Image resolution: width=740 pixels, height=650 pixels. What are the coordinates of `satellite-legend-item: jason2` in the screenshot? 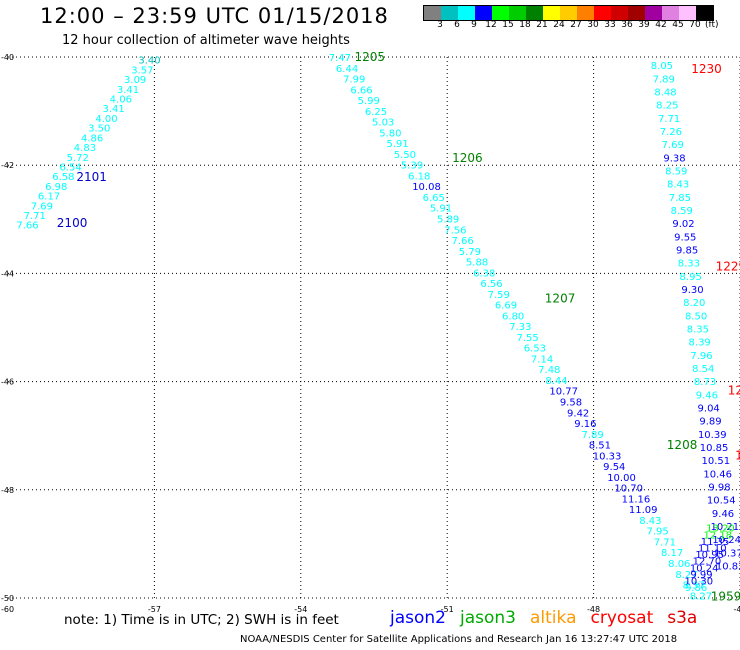 It's located at (418, 618).